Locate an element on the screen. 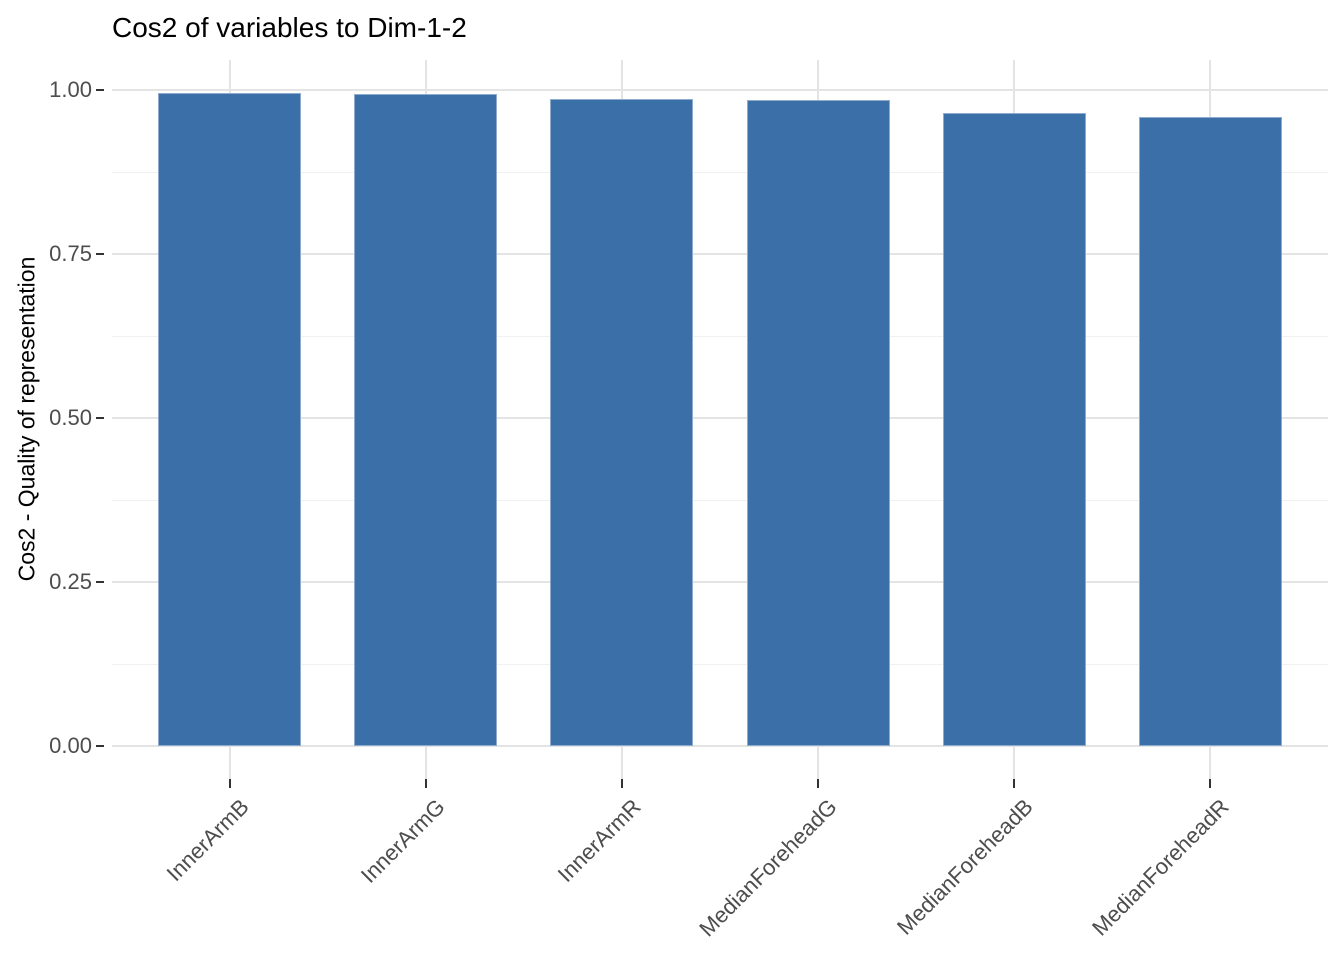  y-tick-label: 0.00 is located at coordinates (70, 745).